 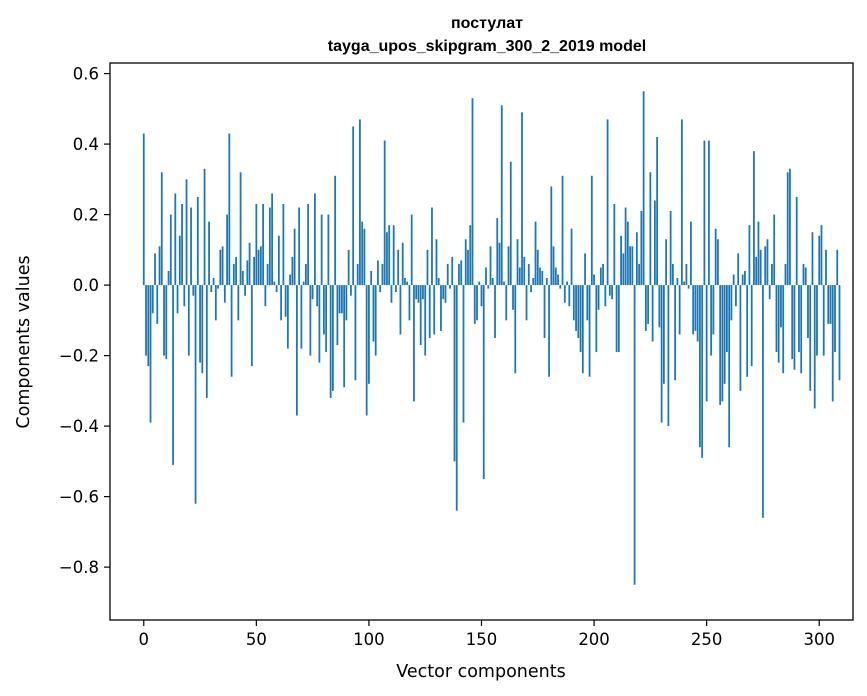 I want to click on y-tick-label: −0.2, so click(x=79, y=356).